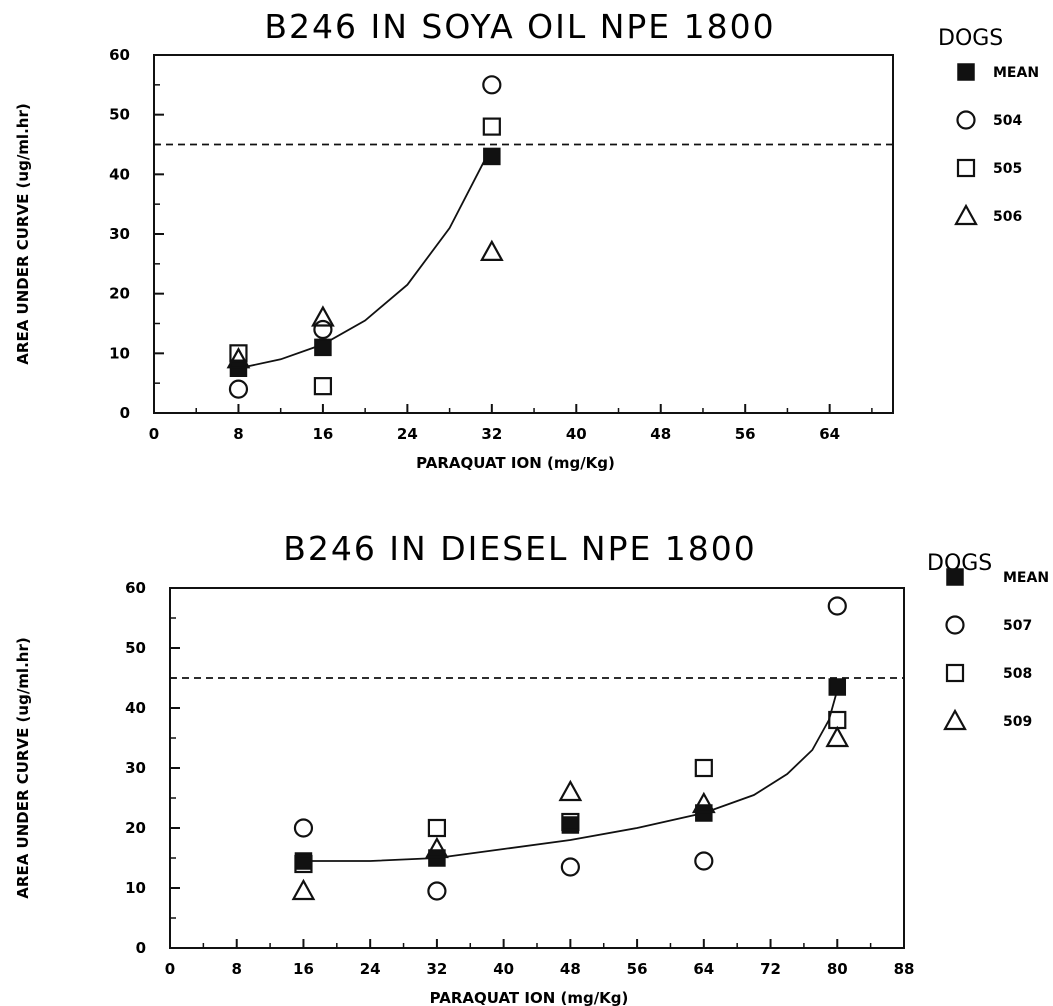 This screenshot has height=1006, width=1053. Describe the element at coordinates (1017, 722) in the screenshot. I see `legend-label: 509` at that location.